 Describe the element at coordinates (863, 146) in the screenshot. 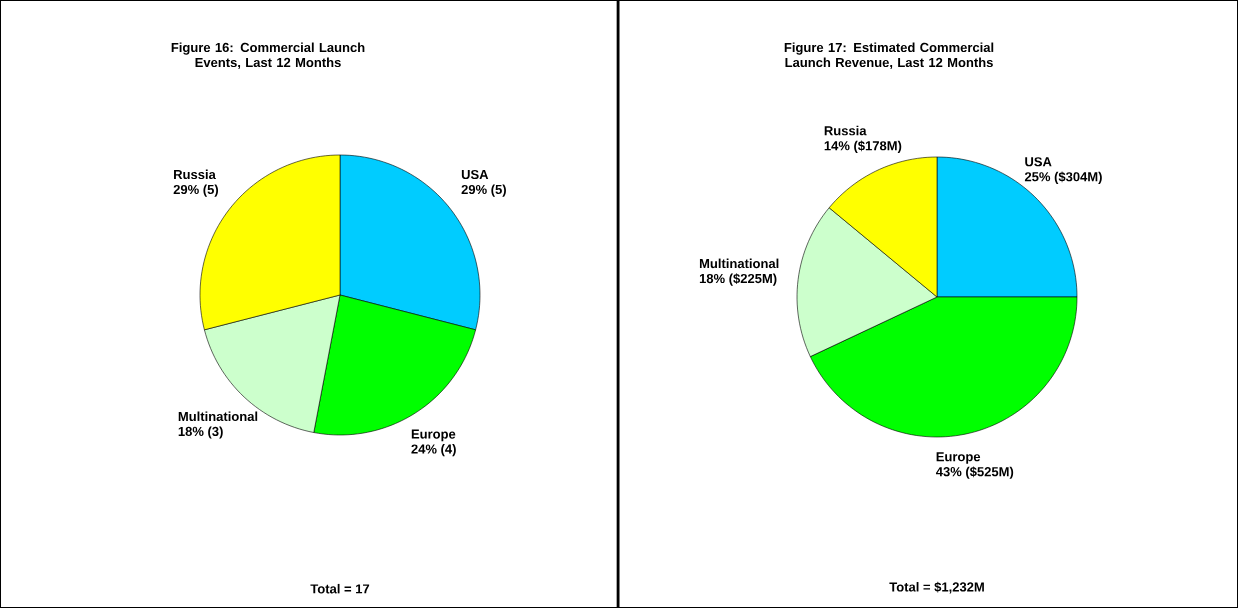

I see `data-label: 14% ($178M)` at that location.